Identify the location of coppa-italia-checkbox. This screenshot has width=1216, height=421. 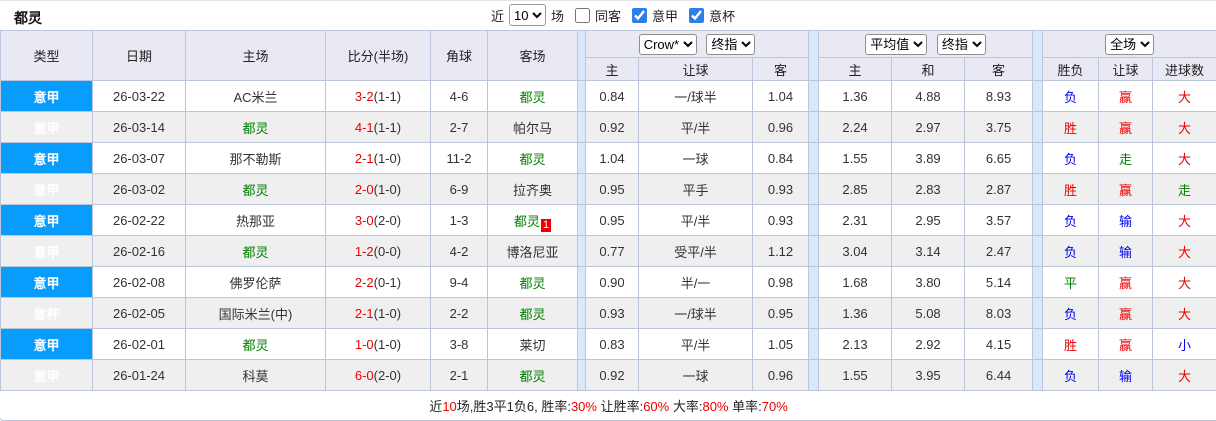
(696, 15).